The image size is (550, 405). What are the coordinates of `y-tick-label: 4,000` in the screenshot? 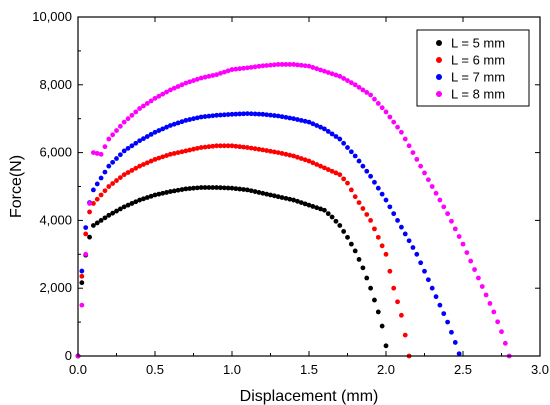 It's located at (55, 219).